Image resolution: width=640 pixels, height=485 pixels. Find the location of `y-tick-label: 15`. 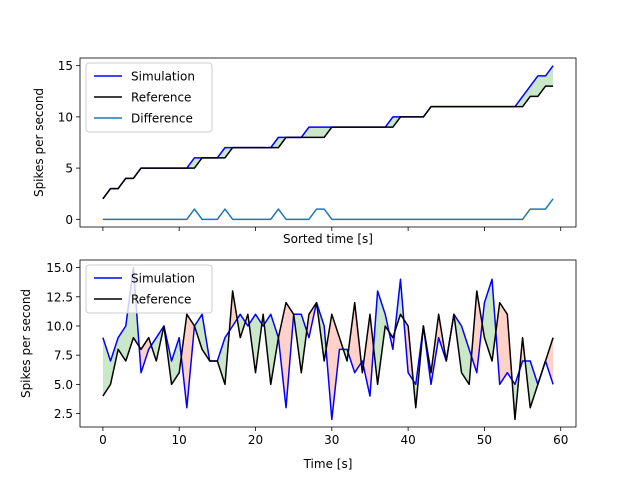

y-tick-label: 15 is located at coordinates (65, 66).